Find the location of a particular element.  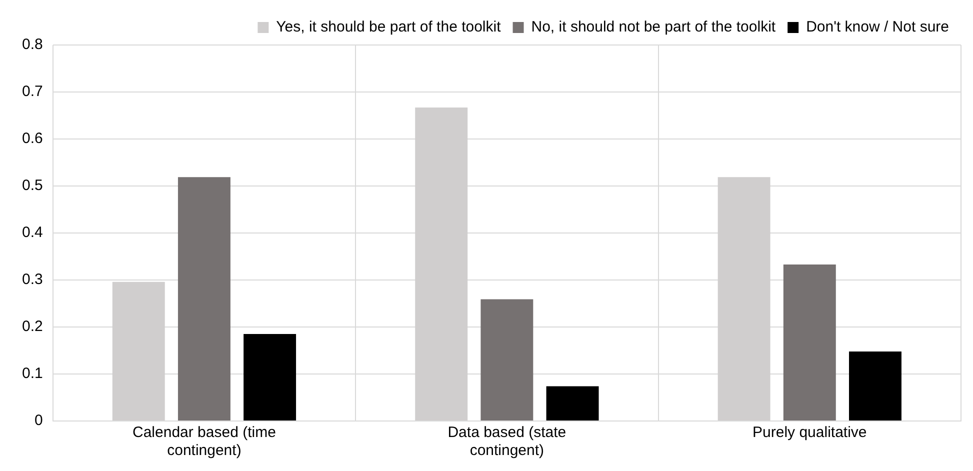

y-tick-label: 0.3 is located at coordinates (32, 279).